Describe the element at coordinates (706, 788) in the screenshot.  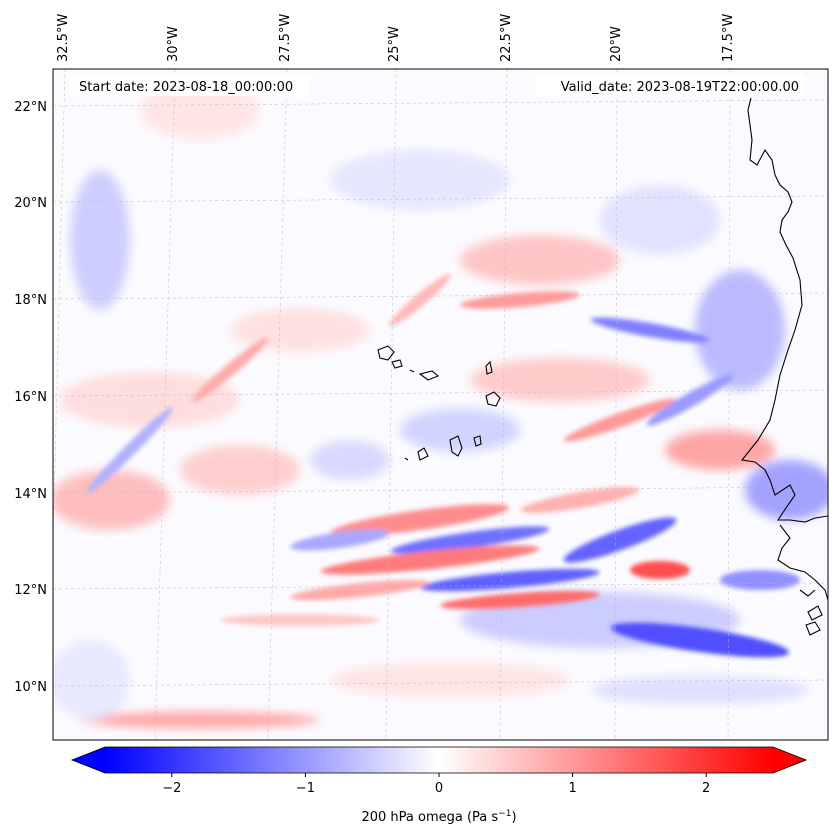
I see `colorbar-tick-label-4: 2` at that location.